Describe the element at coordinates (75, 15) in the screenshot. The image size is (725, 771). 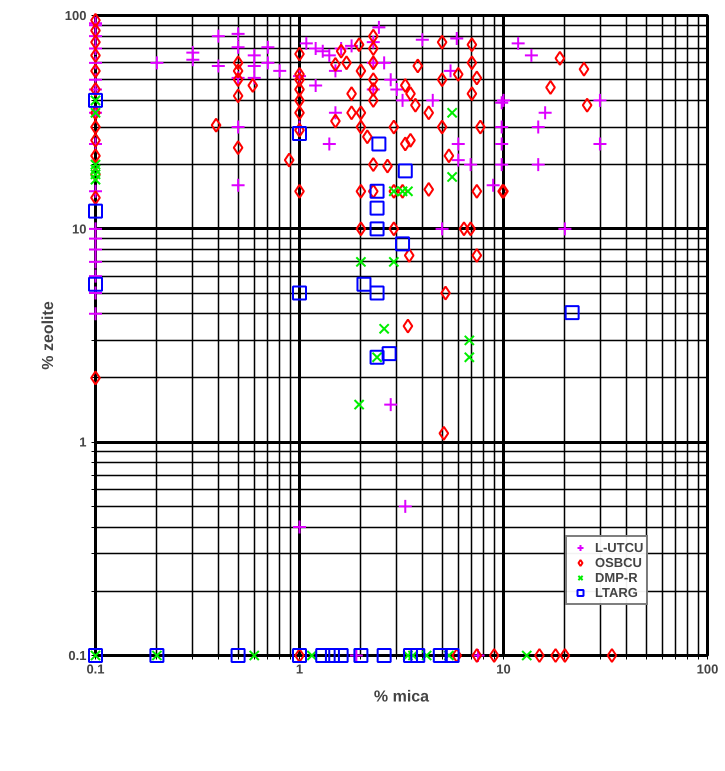
I see `y-tick-label: 100` at that location.